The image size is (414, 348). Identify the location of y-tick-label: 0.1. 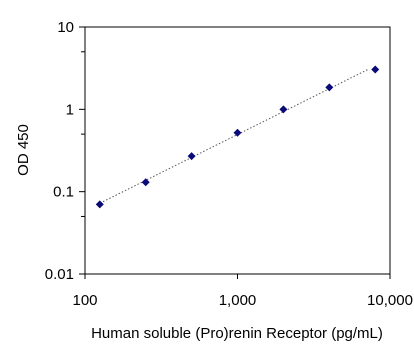
(63, 192).